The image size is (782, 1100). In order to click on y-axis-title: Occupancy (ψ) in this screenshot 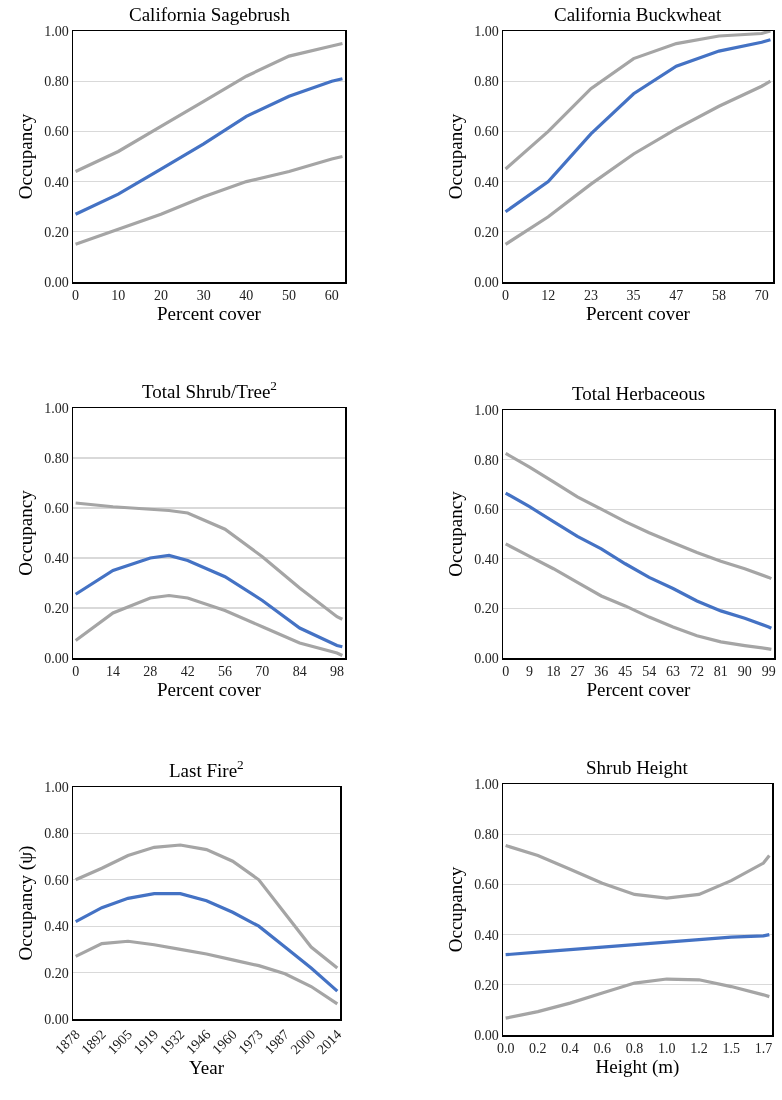, I will do `click(26, 903)`.